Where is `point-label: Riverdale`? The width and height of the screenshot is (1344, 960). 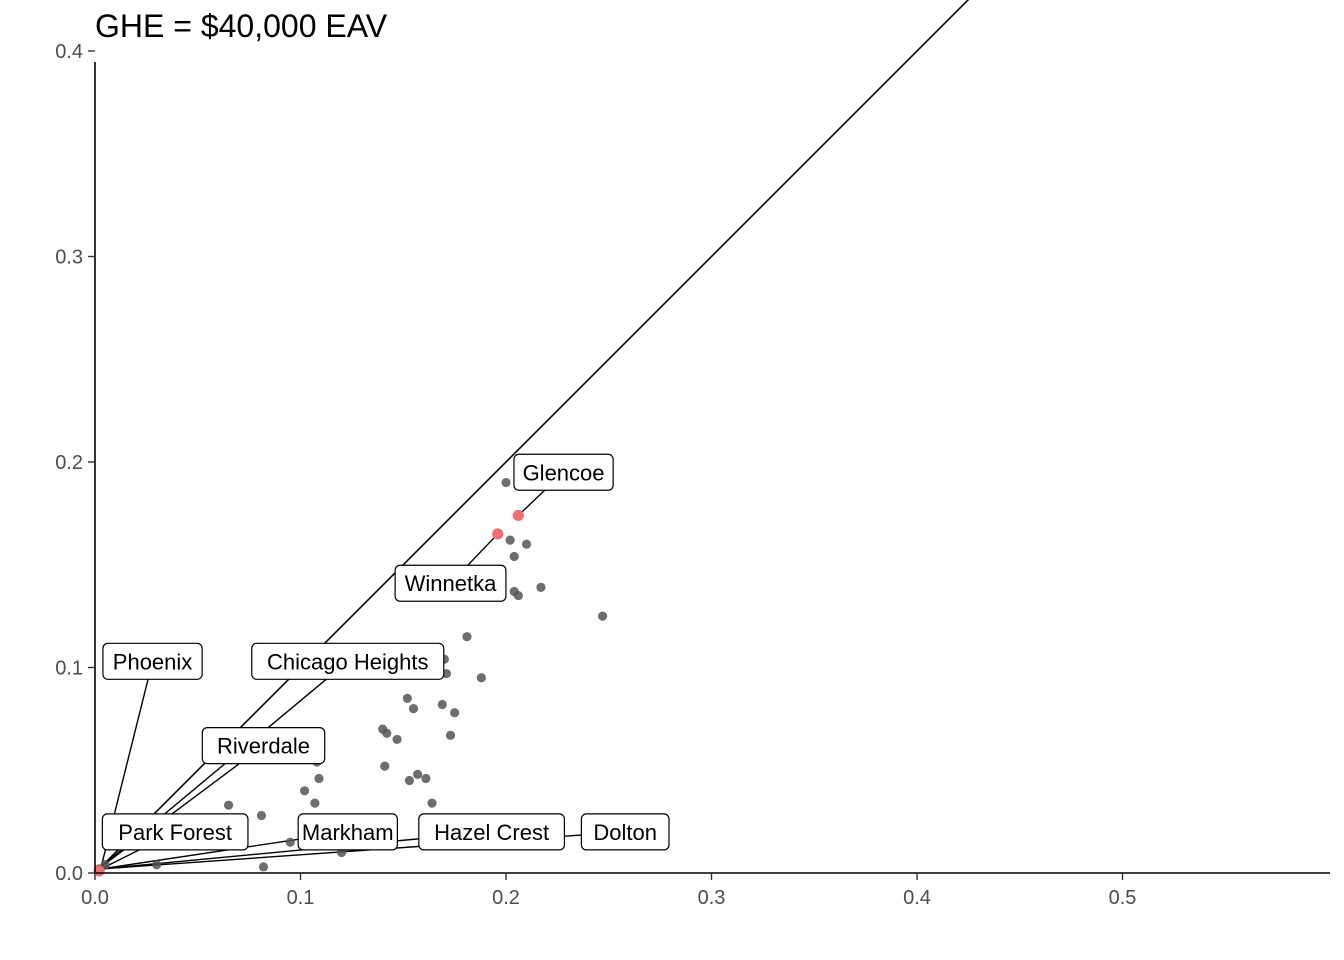 point-label: Riverdale is located at coordinates (263, 746).